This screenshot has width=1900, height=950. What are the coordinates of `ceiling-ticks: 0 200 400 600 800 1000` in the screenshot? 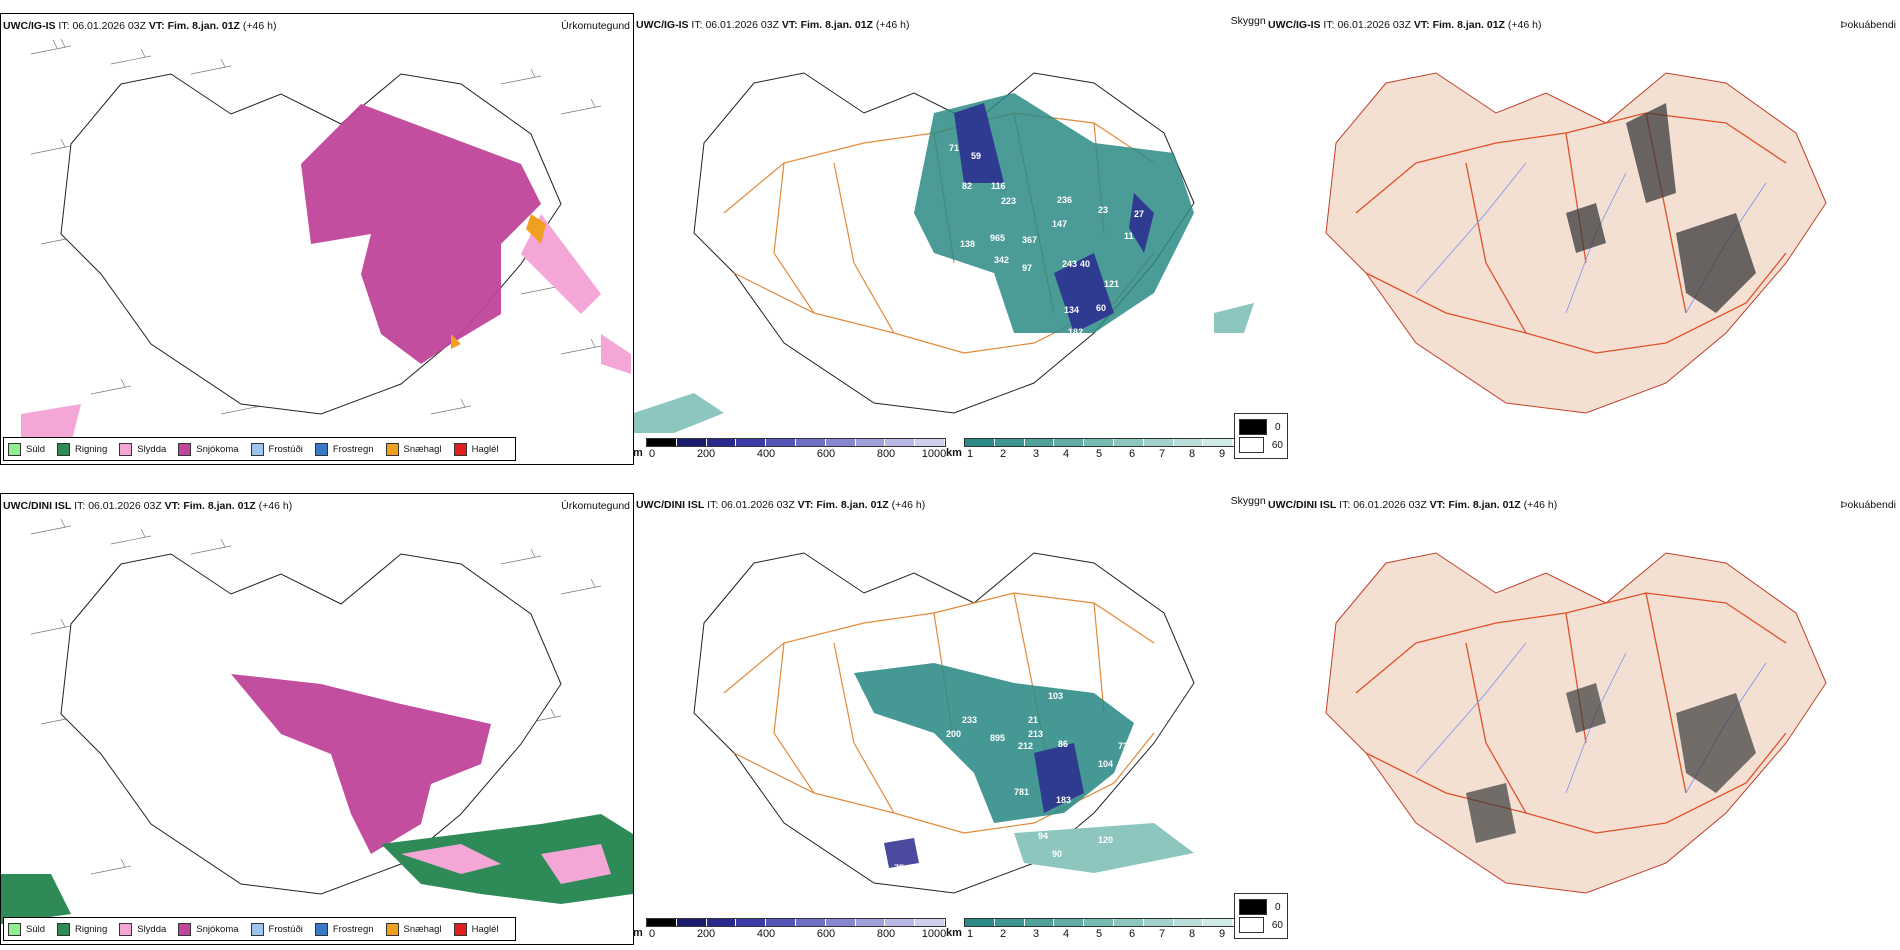 It's located at (796, 454).